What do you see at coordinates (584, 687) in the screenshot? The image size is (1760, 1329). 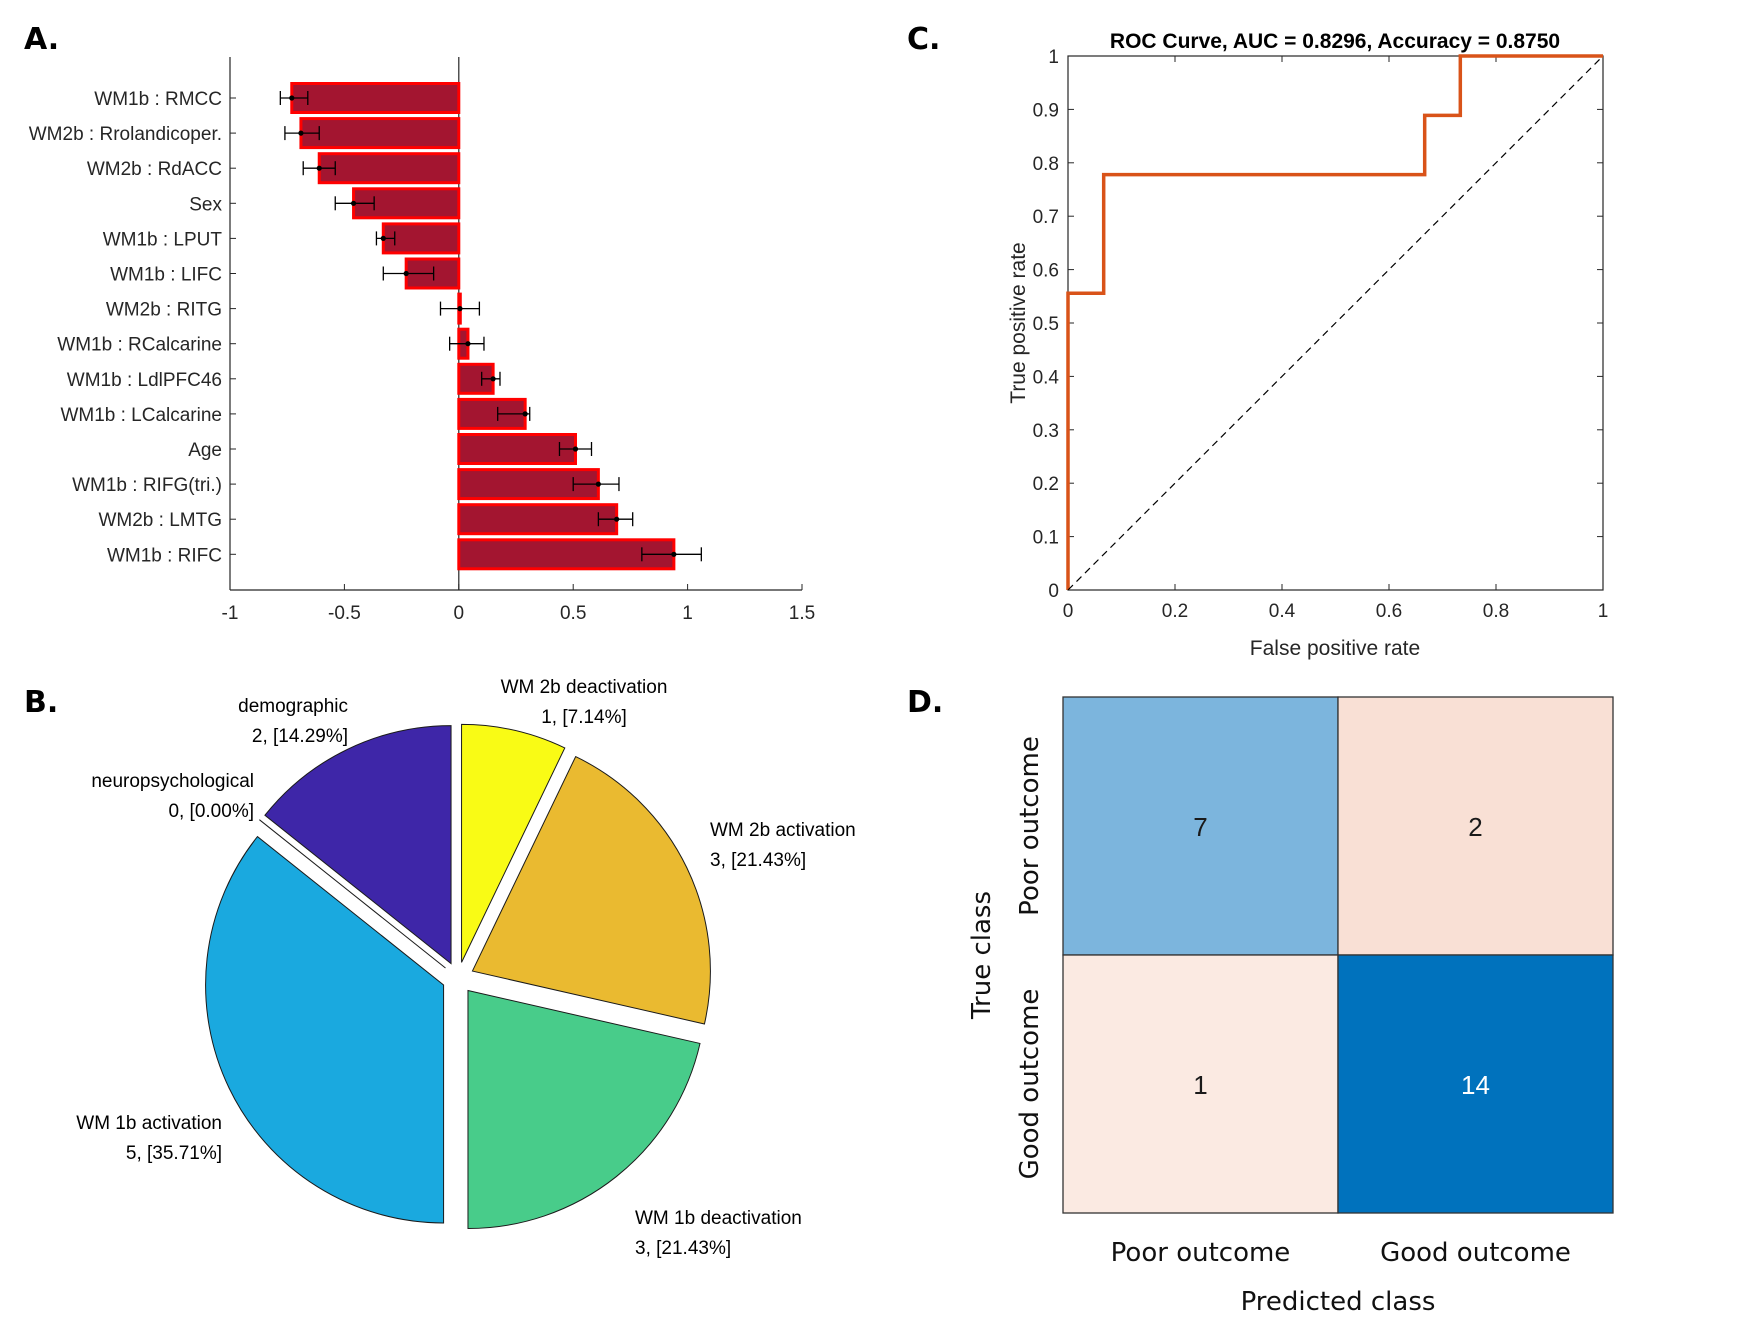 I see `pie-label-name: WM 2b deactivation` at bounding box center [584, 687].